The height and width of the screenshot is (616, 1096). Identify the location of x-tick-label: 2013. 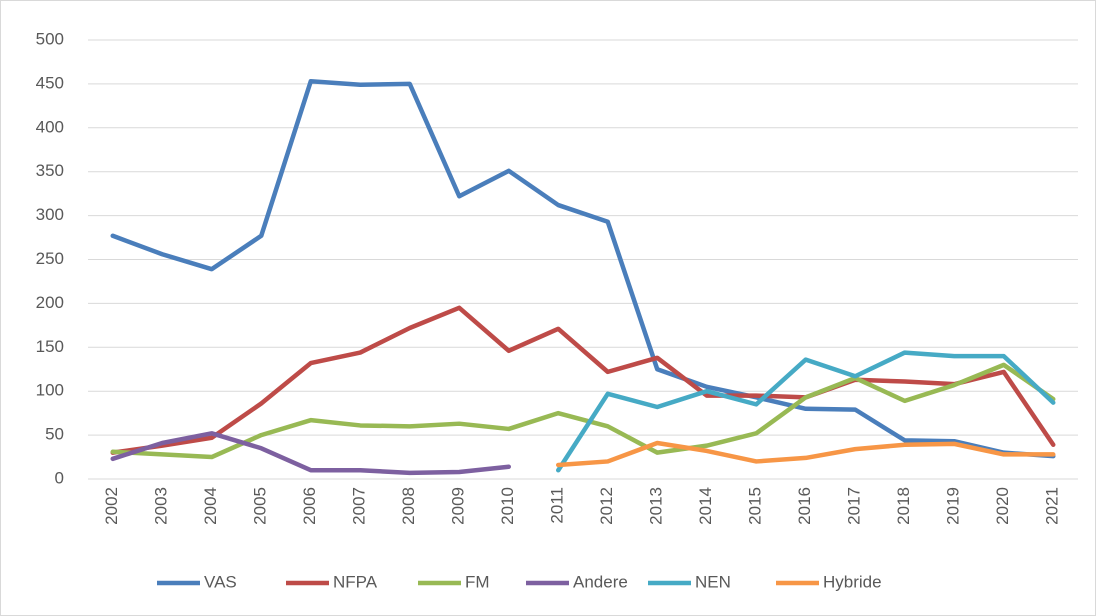
(656, 506).